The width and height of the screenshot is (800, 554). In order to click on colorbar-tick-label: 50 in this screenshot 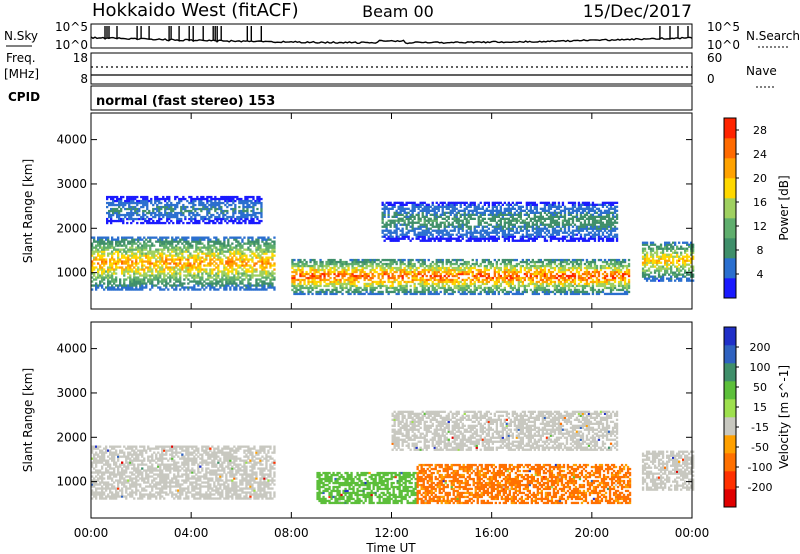, I will do `click(760, 387)`.